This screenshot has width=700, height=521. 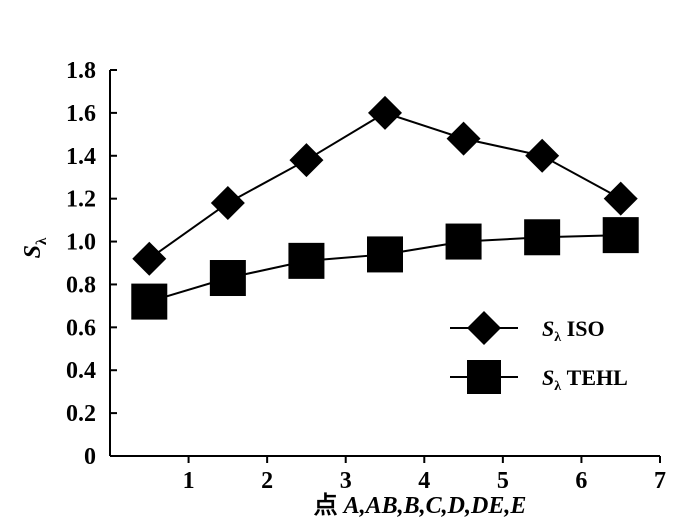 What do you see at coordinates (484, 377) in the screenshot?
I see `legend-marker-square` at bounding box center [484, 377].